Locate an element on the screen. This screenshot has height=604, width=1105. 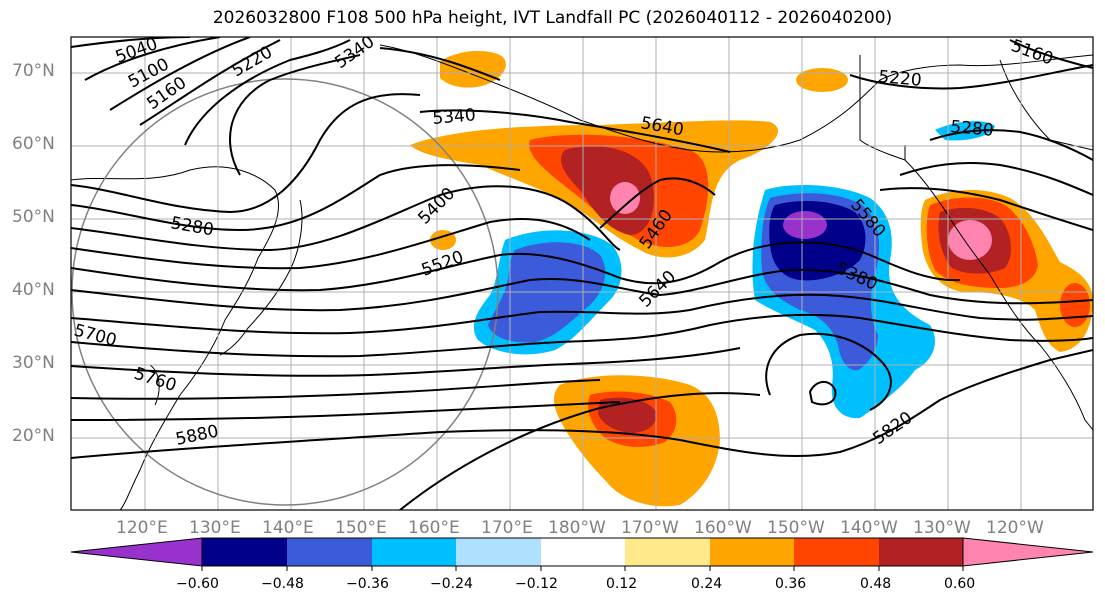
colorbar-low-extension is located at coordinates (136, 552).